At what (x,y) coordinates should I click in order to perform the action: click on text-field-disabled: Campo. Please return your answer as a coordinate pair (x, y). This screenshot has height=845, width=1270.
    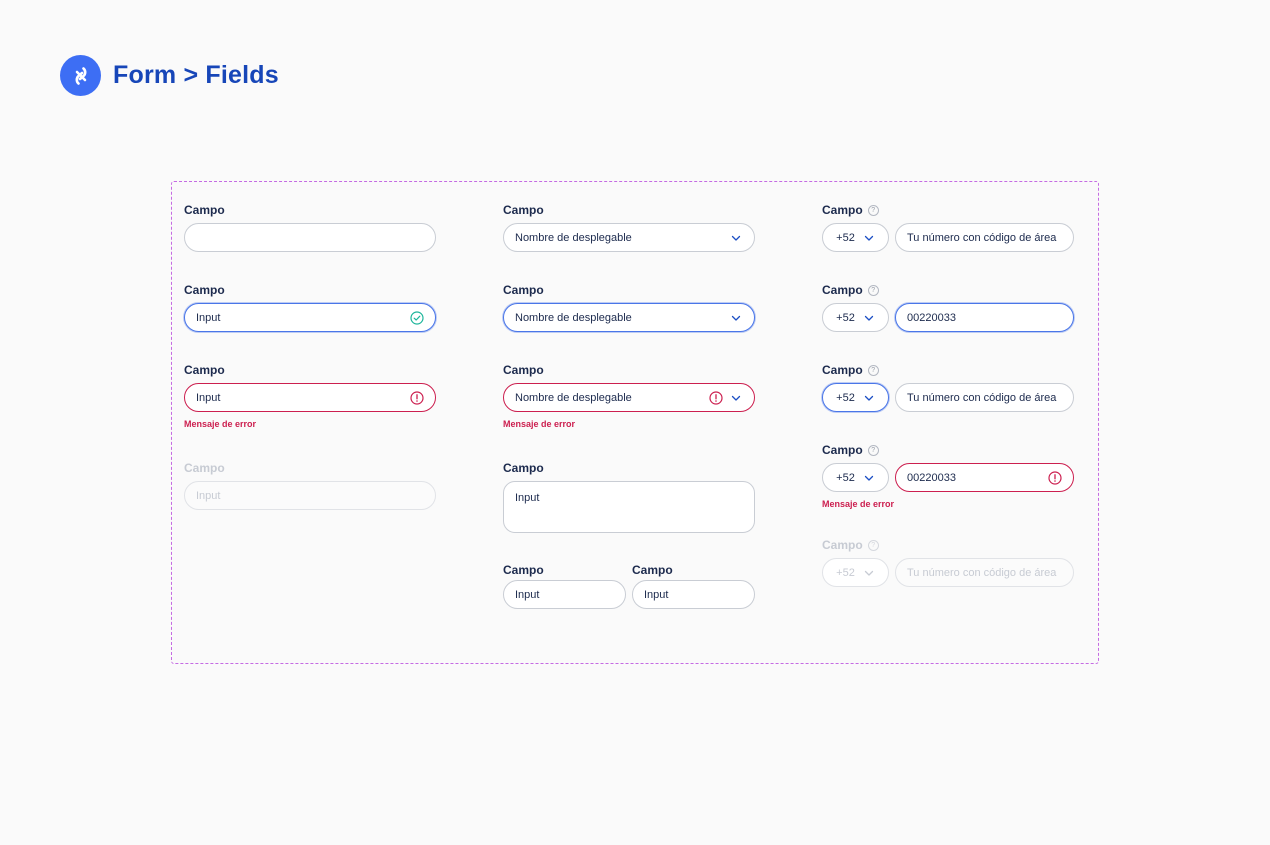
    Looking at the image, I should click on (204, 468).